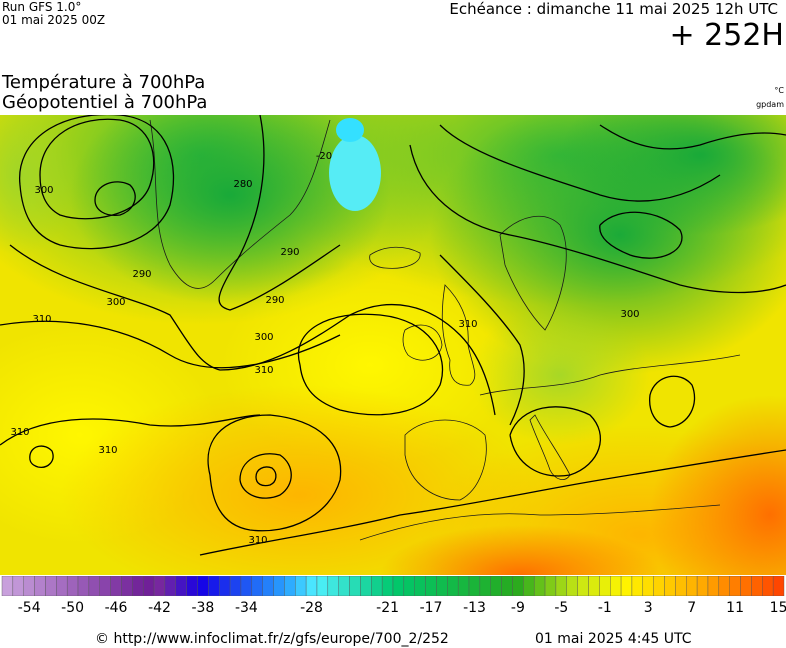 Image resolution: width=786 pixels, height=648 pixels. I want to click on forecast-hour: + 252H, so click(727, 35).